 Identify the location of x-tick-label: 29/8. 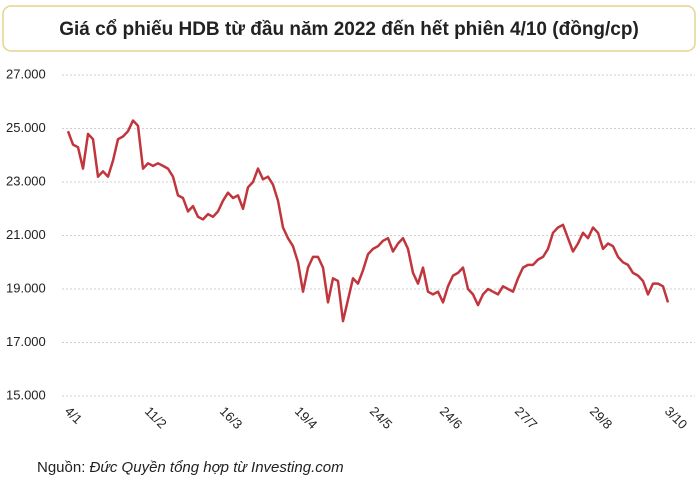
(601, 418).